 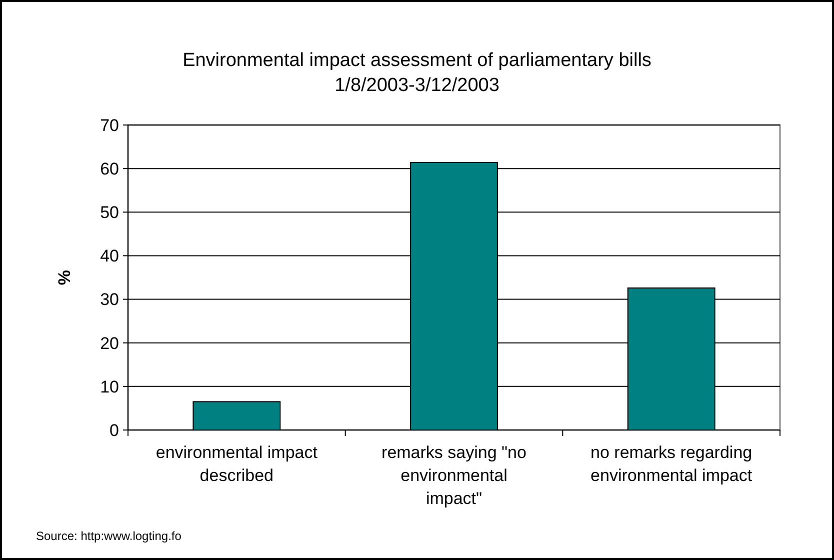 What do you see at coordinates (109, 386) in the screenshot?
I see `y-tick-label: 10` at bounding box center [109, 386].